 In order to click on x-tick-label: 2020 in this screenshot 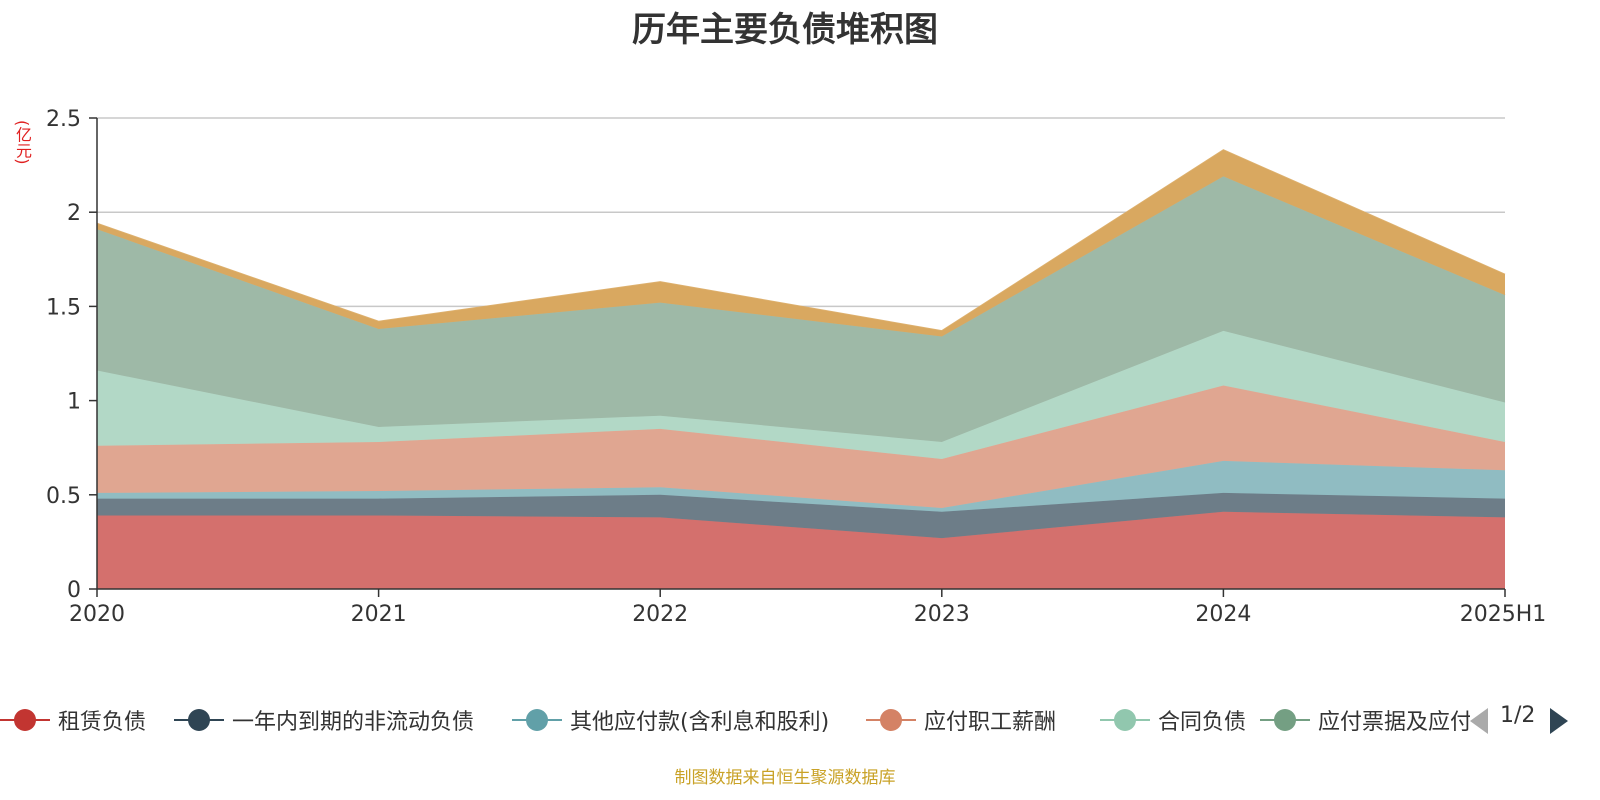, I will do `click(97, 614)`.